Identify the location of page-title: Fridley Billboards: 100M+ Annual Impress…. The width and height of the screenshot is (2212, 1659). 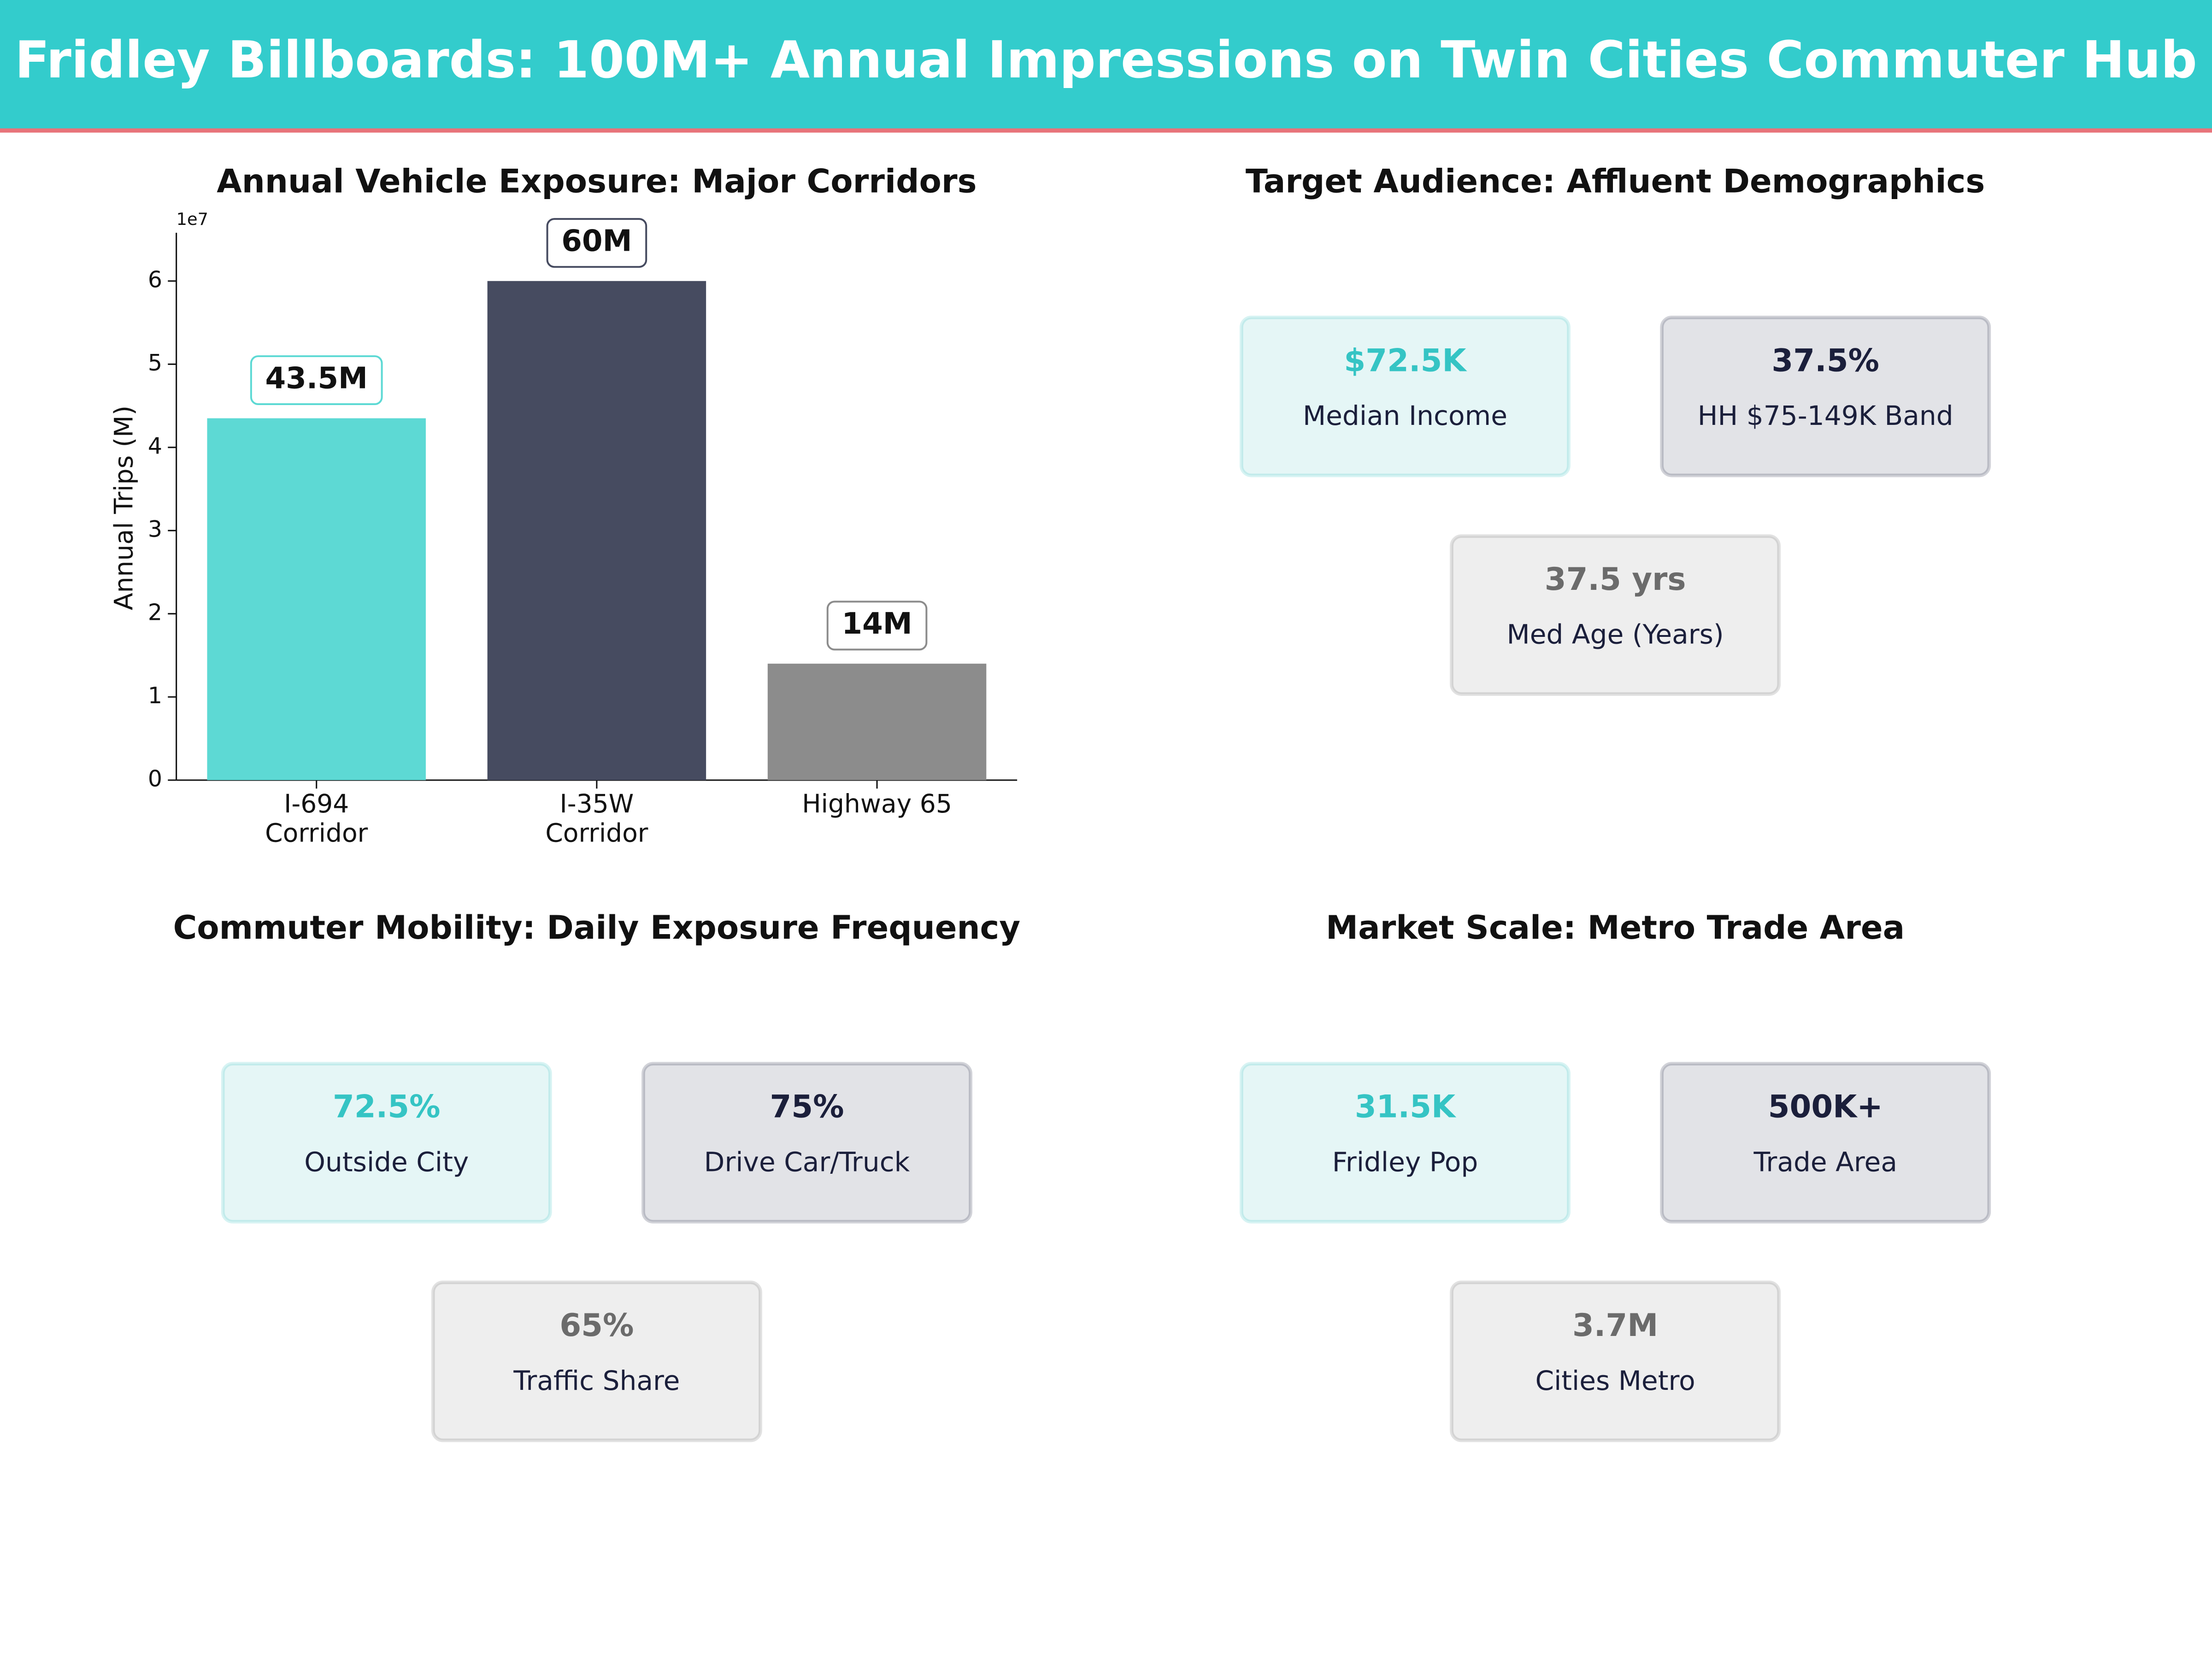
(1106, 59).